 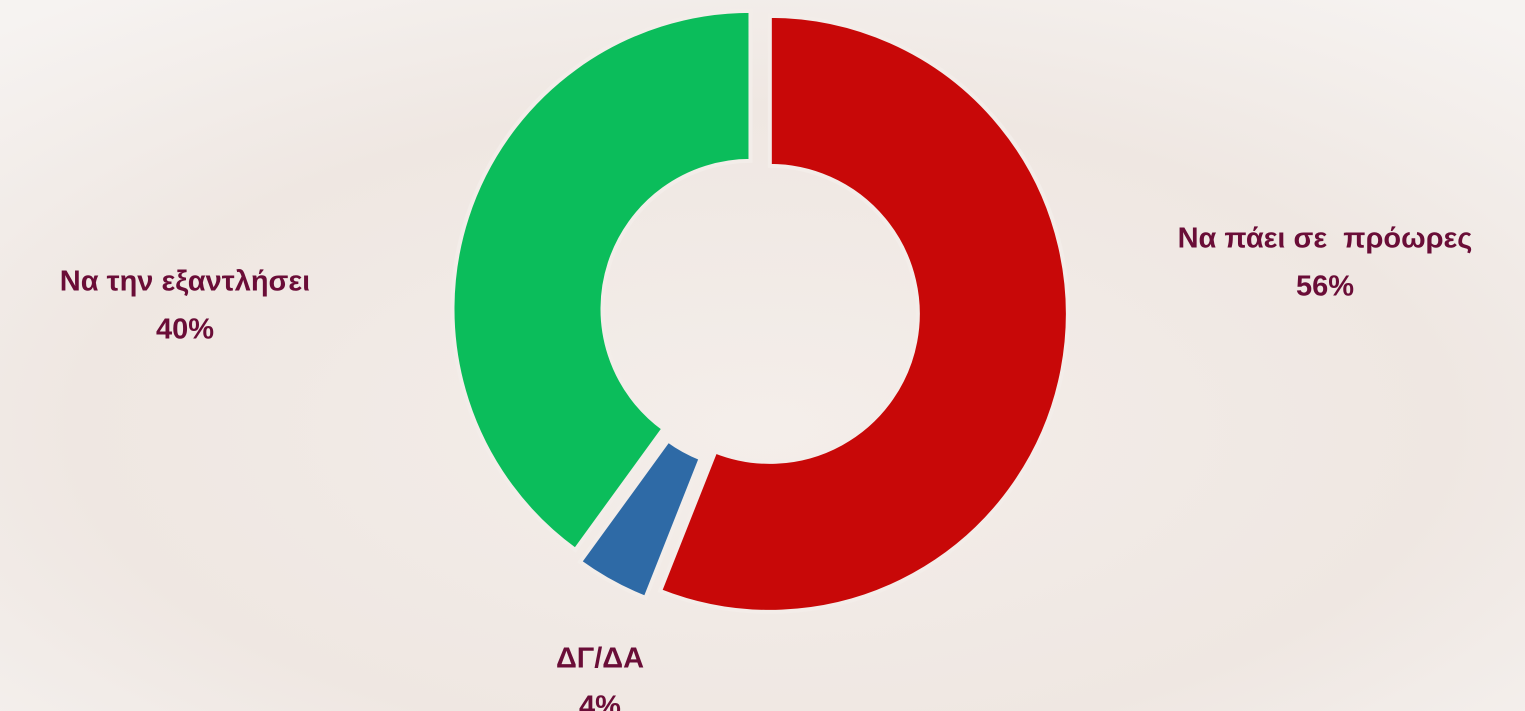 What do you see at coordinates (600, 701) in the screenshot?
I see `slice-value: 4%` at bounding box center [600, 701].